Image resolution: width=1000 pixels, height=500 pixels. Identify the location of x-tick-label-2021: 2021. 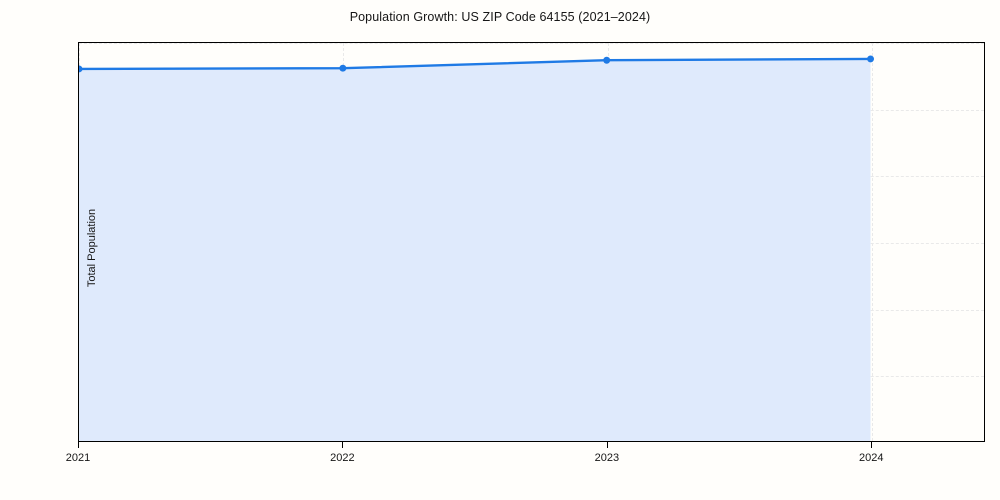
(78, 458).